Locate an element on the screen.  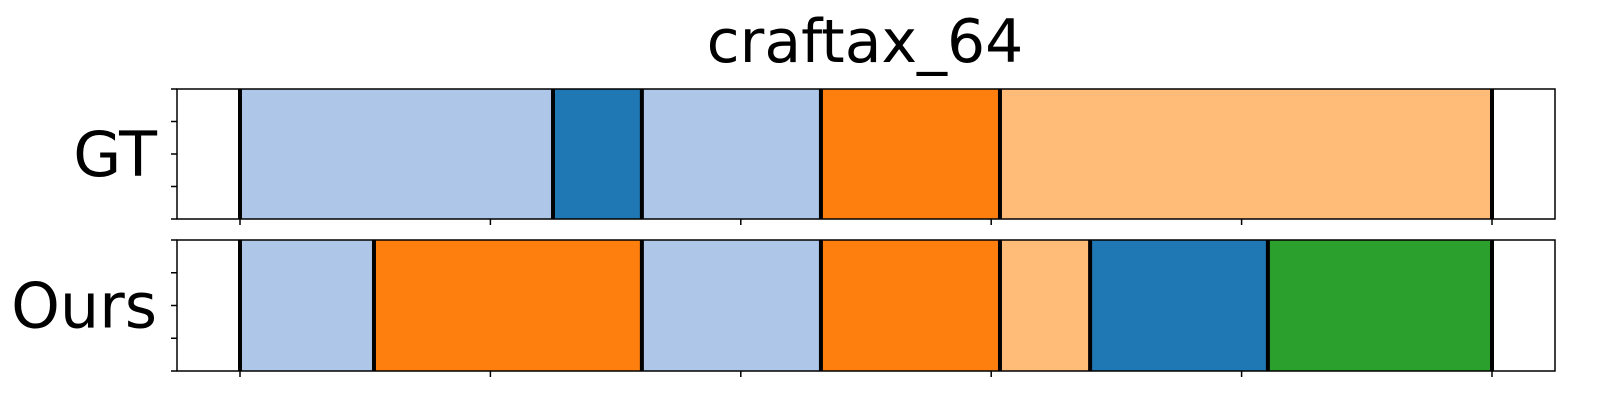
chart-title: craftax_64 is located at coordinates (865, 42).